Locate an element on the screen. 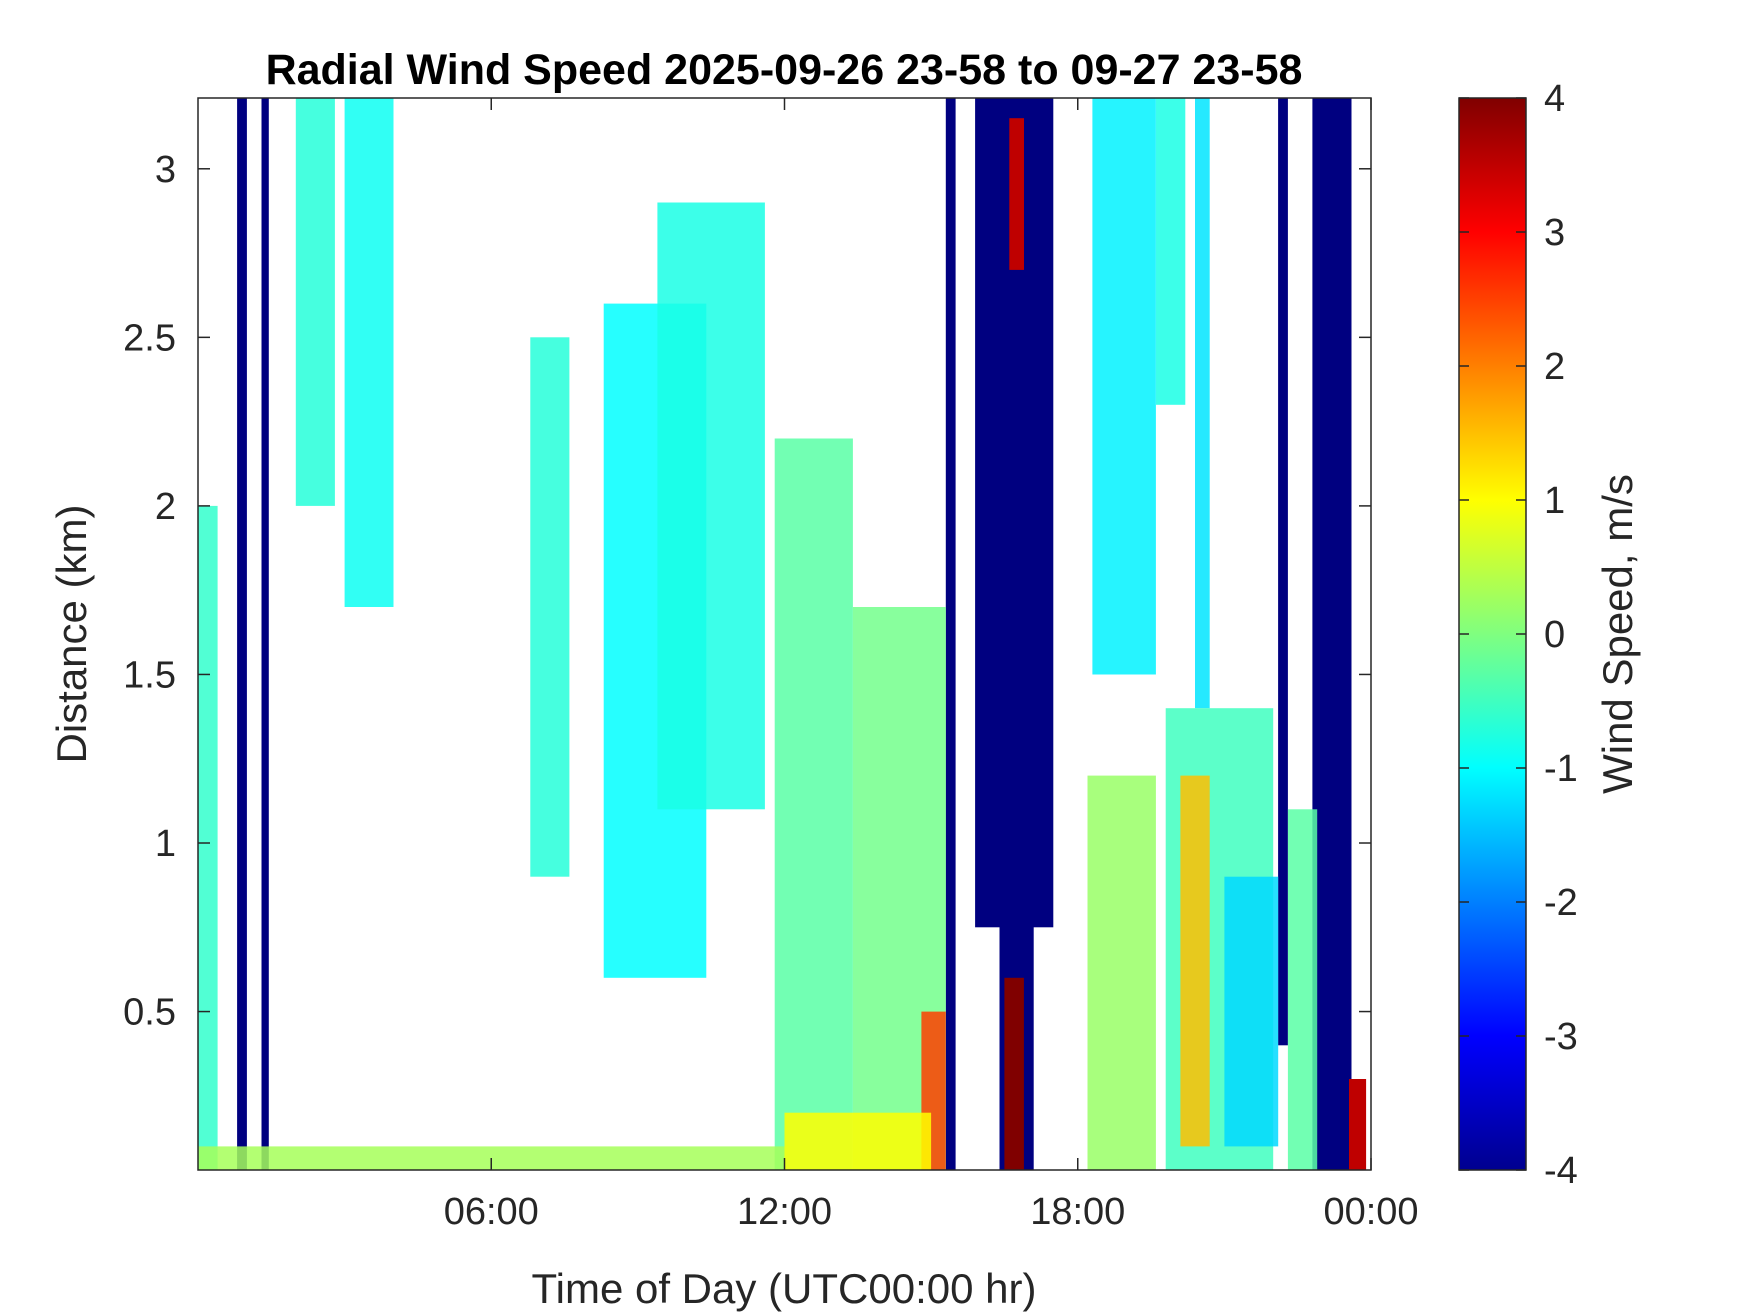  colorbar-tick-label: 3 is located at coordinates (1554, 233).